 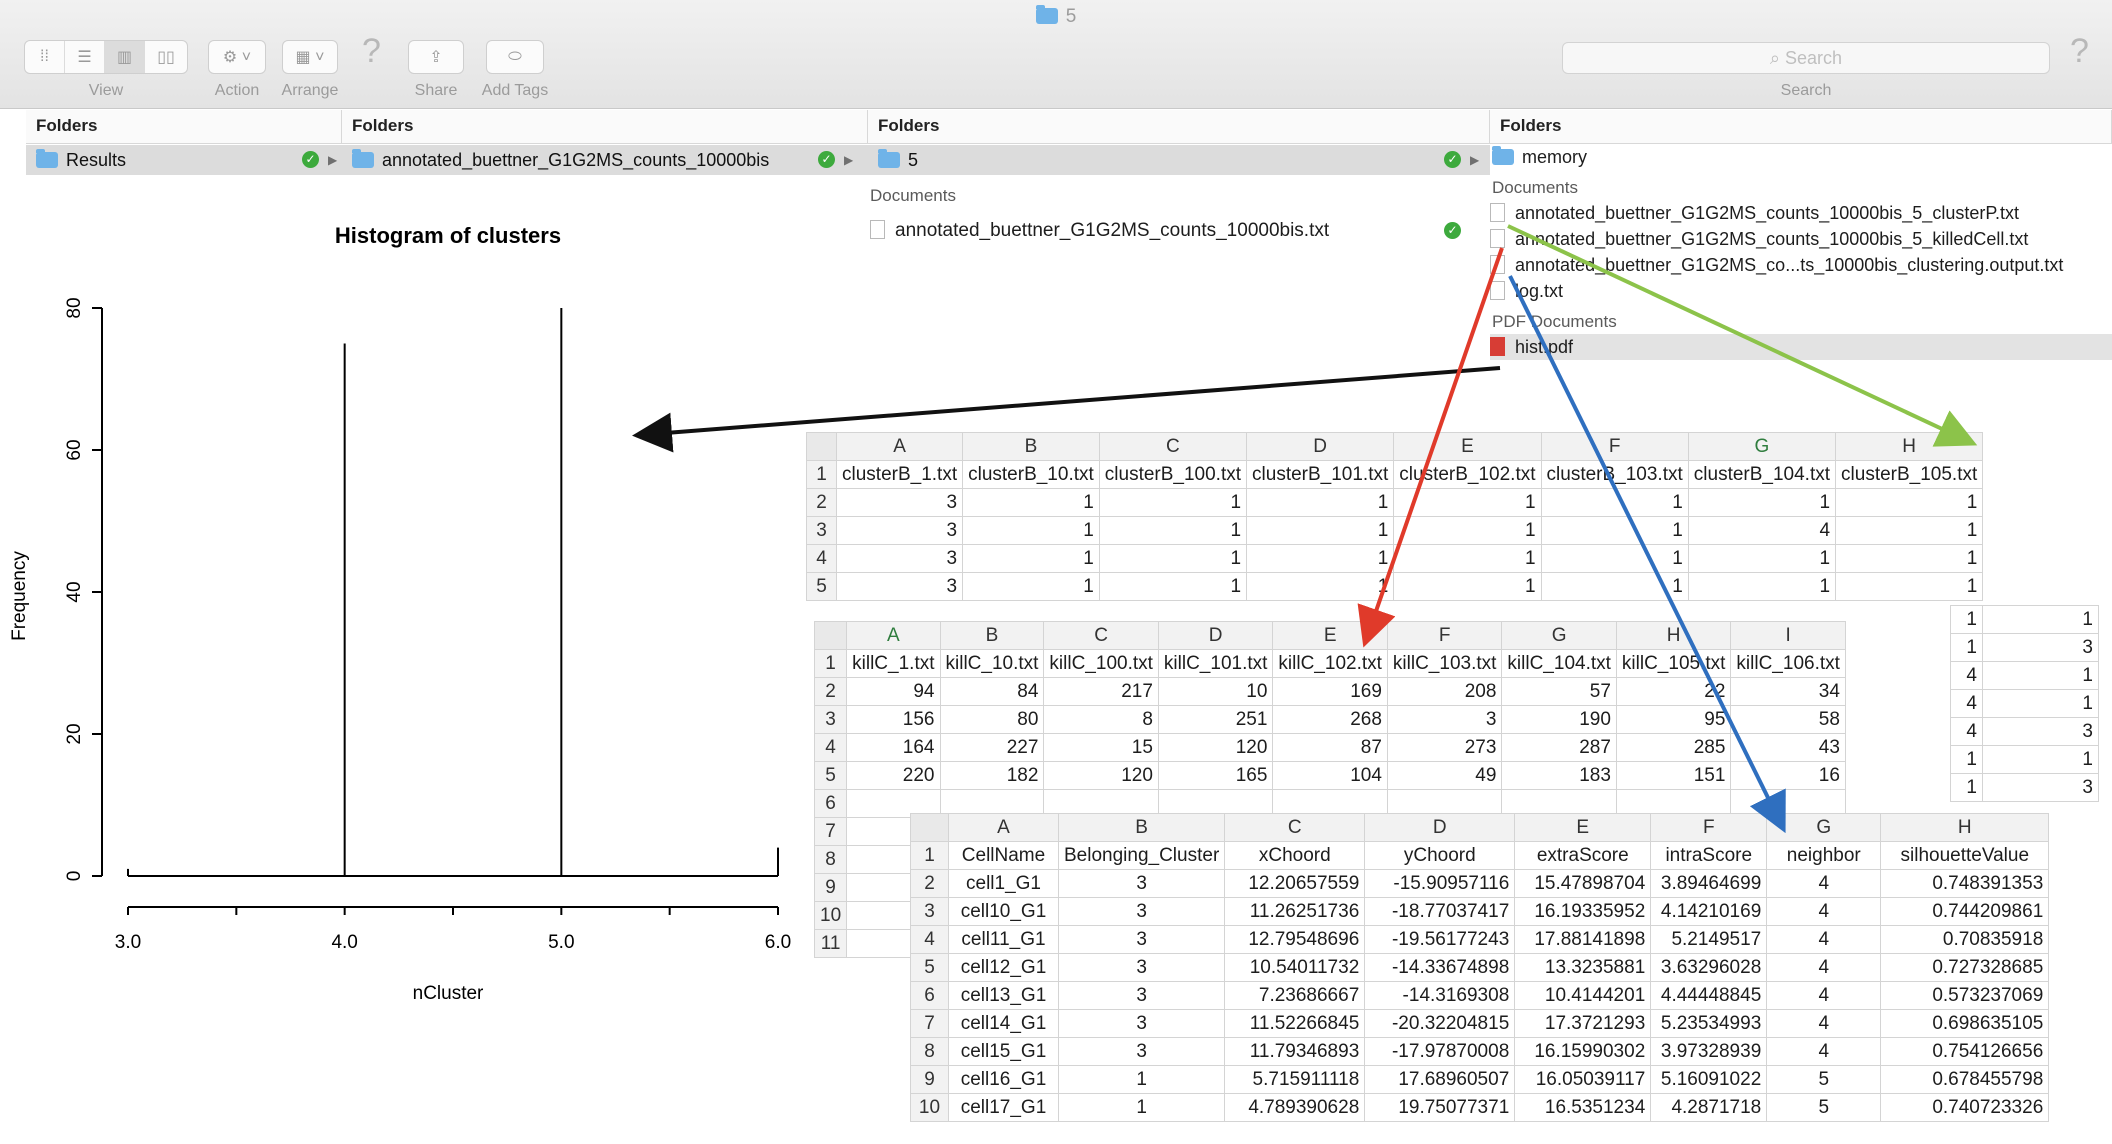 What do you see at coordinates (85, 57) in the screenshot?
I see `list-view-button: ☰` at bounding box center [85, 57].